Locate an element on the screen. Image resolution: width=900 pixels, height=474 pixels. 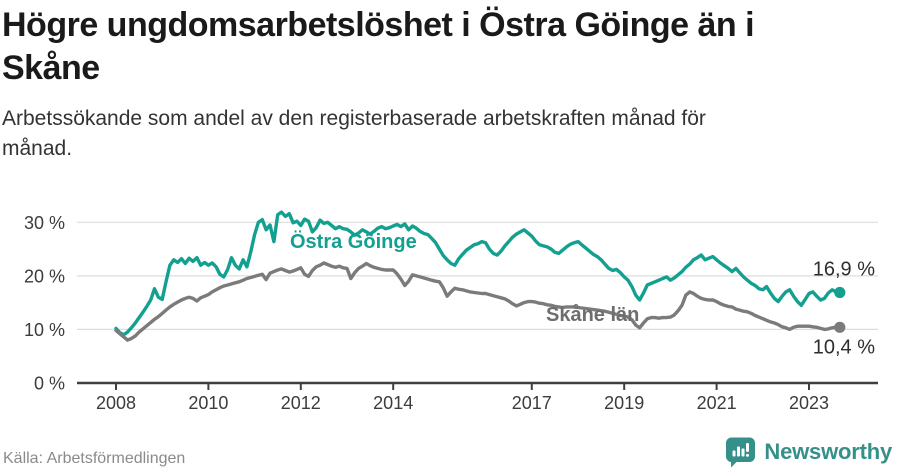
series-end-value-label: 16,9 % is located at coordinates (844, 270).